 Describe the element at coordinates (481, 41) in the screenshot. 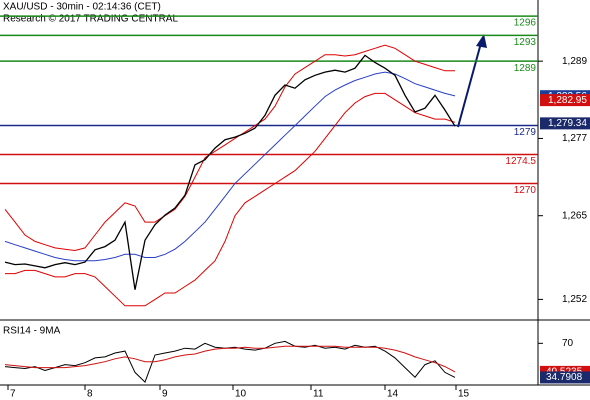

I see `arrow-head` at that location.